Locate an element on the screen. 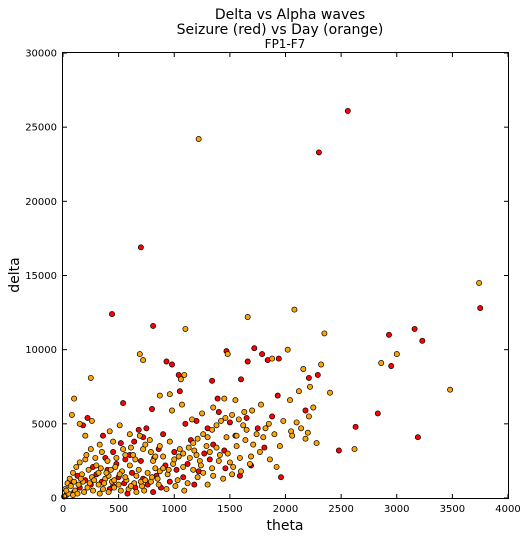 The image size is (528, 539). x-tick-label: 3000 is located at coordinates (396, 509).